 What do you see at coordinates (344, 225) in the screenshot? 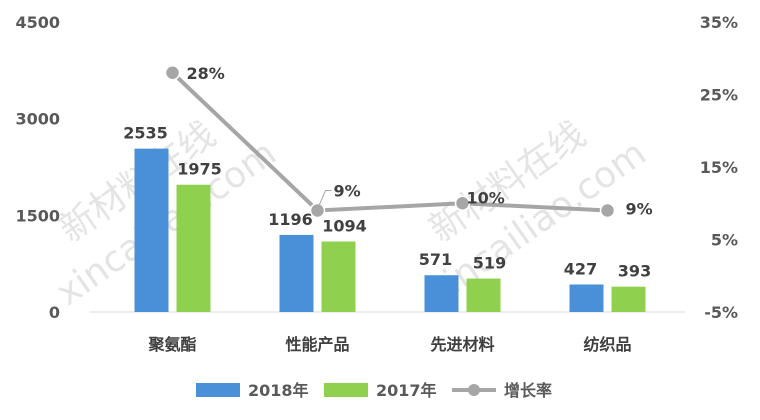
I see `bar-data-label: 1094` at bounding box center [344, 225].